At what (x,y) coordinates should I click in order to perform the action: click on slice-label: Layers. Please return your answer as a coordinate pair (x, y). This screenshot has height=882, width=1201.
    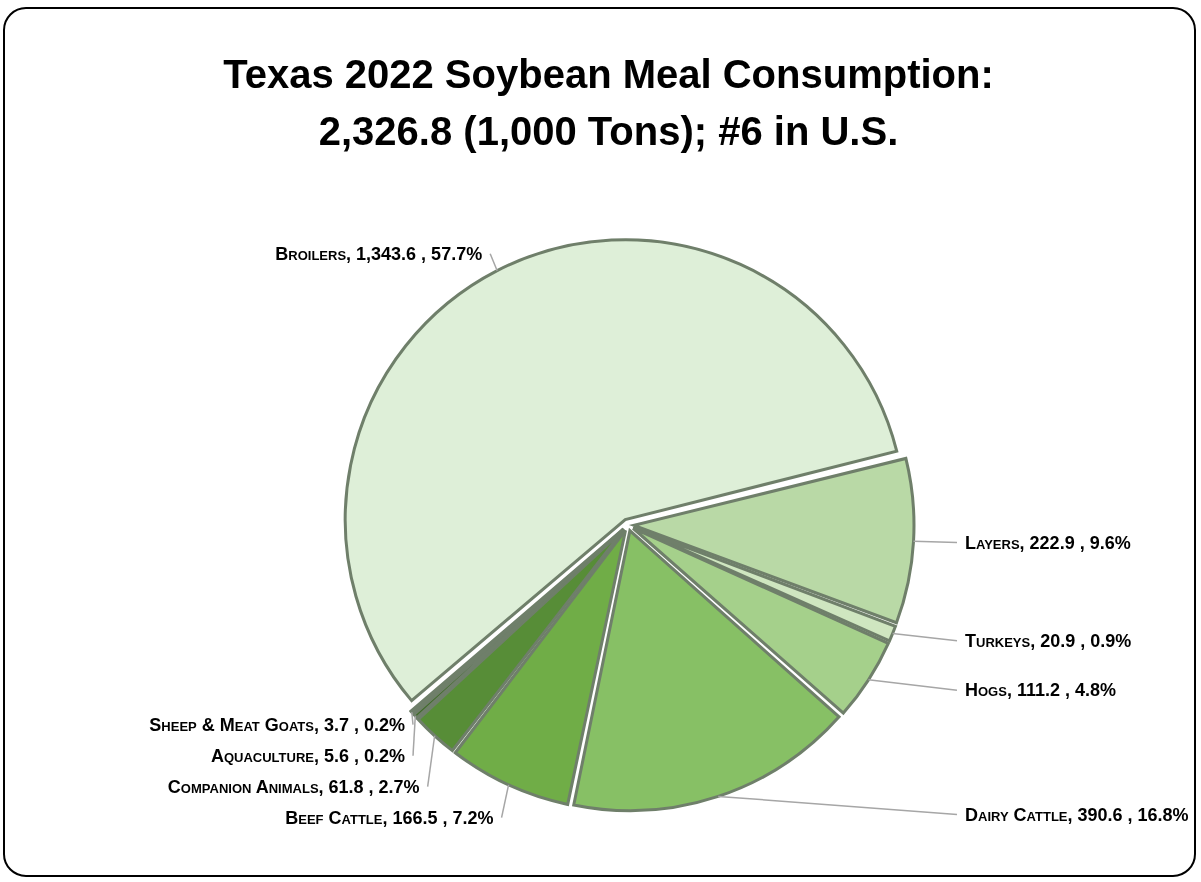
    Looking at the image, I should click on (992, 542).